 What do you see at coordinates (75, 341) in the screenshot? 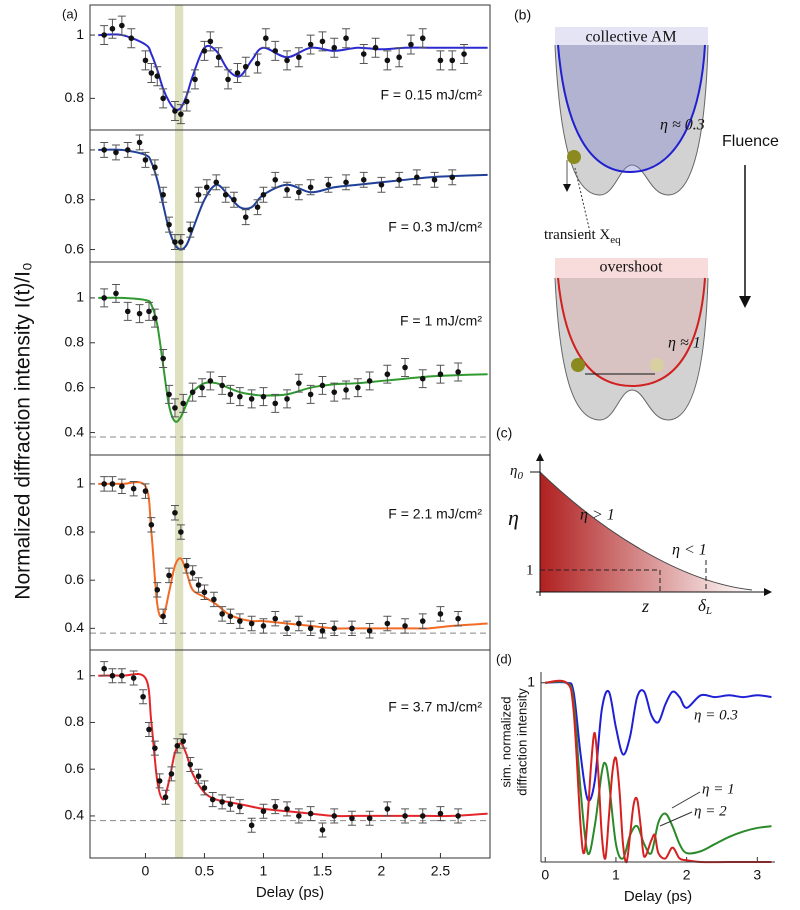
I see `y-tick-label: 0.8` at bounding box center [75, 341].